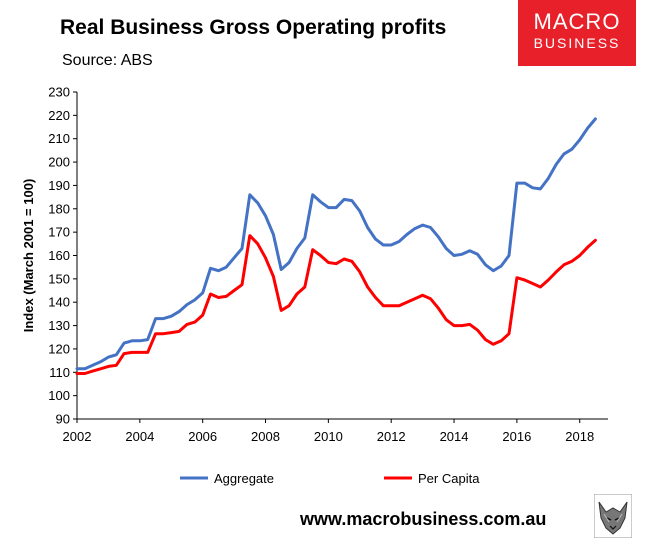 The width and height of the screenshot is (645, 557). What do you see at coordinates (107, 60) in the screenshot?
I see `chart-source: Source: ABS` at bounding box center [107, 60].